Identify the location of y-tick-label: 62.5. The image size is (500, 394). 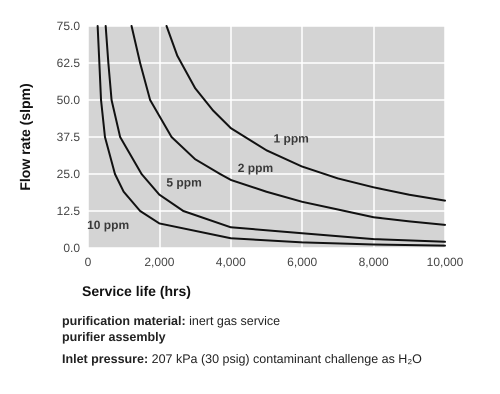
(68, 63).